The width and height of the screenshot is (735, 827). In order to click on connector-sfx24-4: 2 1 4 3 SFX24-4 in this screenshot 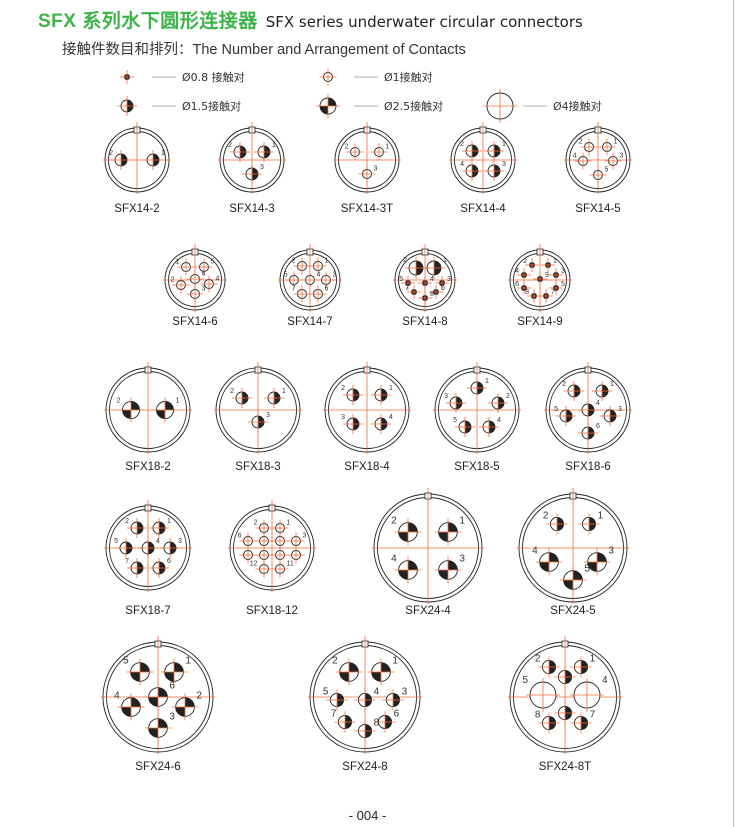, I will do `click(428, 552)`.